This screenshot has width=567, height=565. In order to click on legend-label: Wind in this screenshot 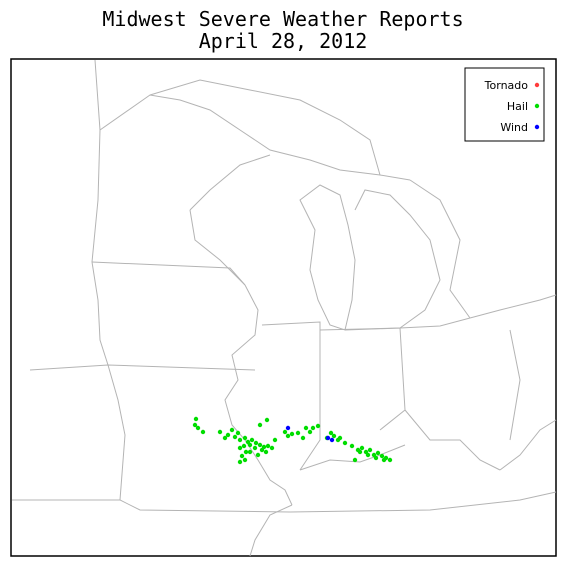, I will do `click(514, 127)`.